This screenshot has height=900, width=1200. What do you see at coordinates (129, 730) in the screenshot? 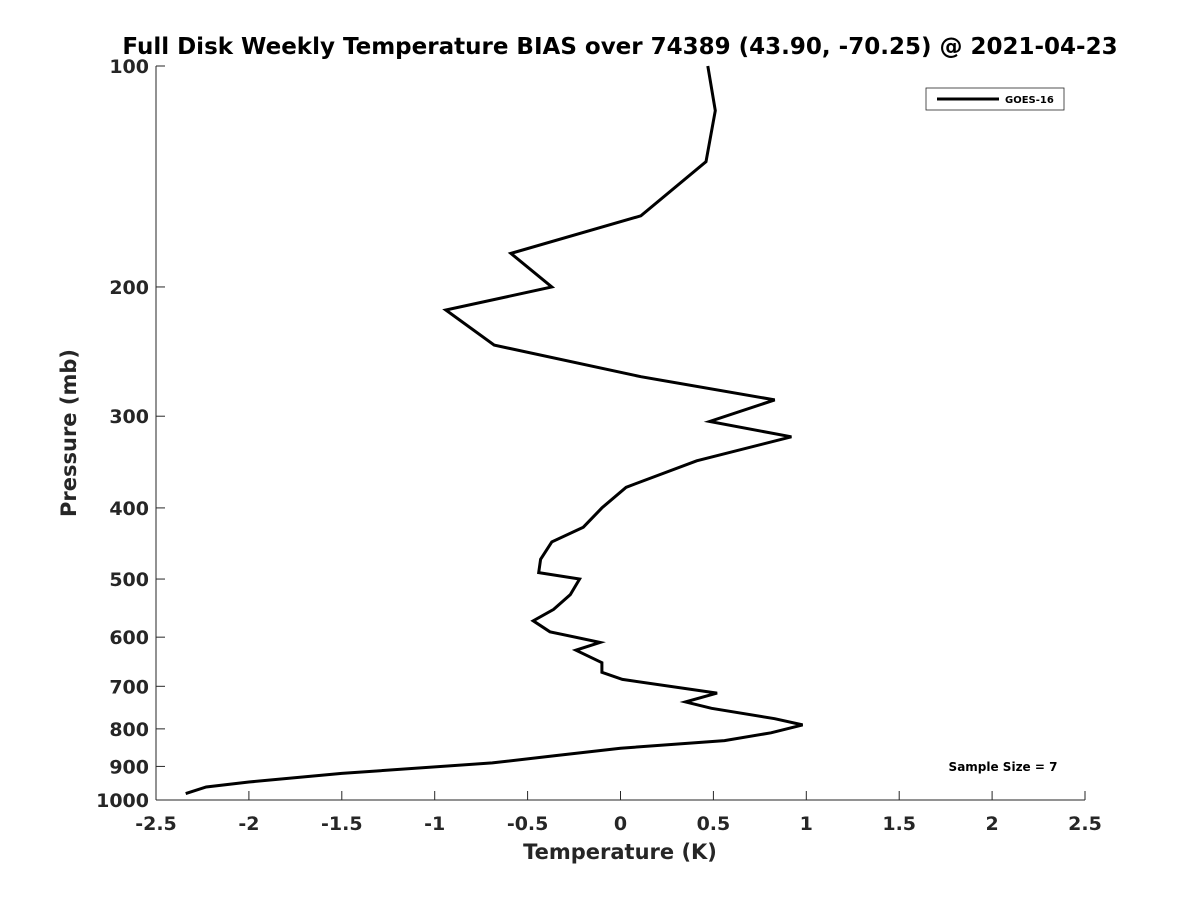
I see `y-tick-label: 800` at bounding box center [129, 730].